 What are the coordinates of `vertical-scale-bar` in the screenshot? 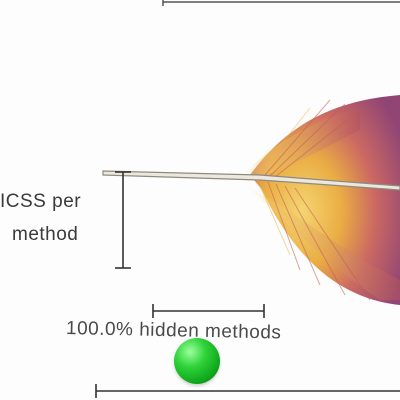 It's located at (123, 220).